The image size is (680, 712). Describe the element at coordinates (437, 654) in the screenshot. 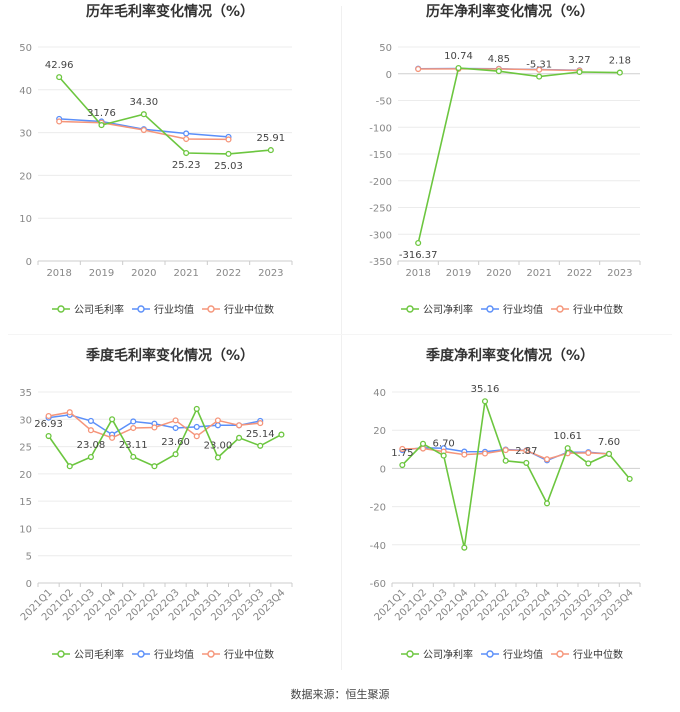

I see `legend-item: 公司净利率` at that location.